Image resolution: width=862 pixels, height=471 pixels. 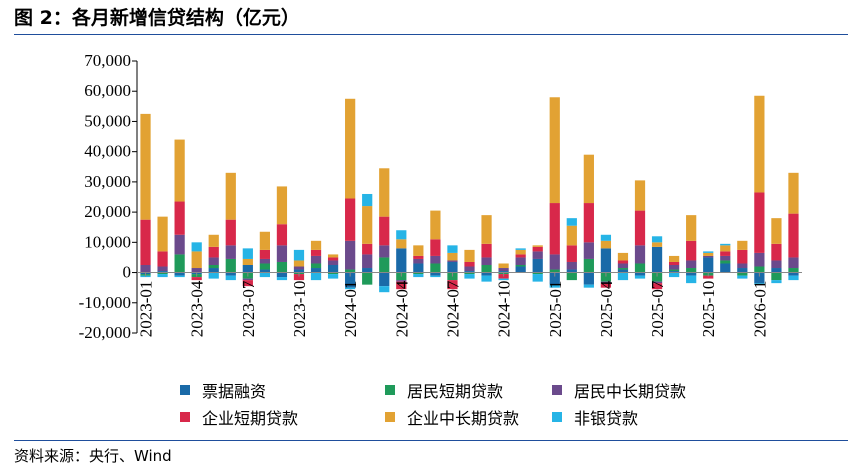 I want to click on legend-item-household-long-loans: 居民中长期贷款, so click(x=619, y=390).